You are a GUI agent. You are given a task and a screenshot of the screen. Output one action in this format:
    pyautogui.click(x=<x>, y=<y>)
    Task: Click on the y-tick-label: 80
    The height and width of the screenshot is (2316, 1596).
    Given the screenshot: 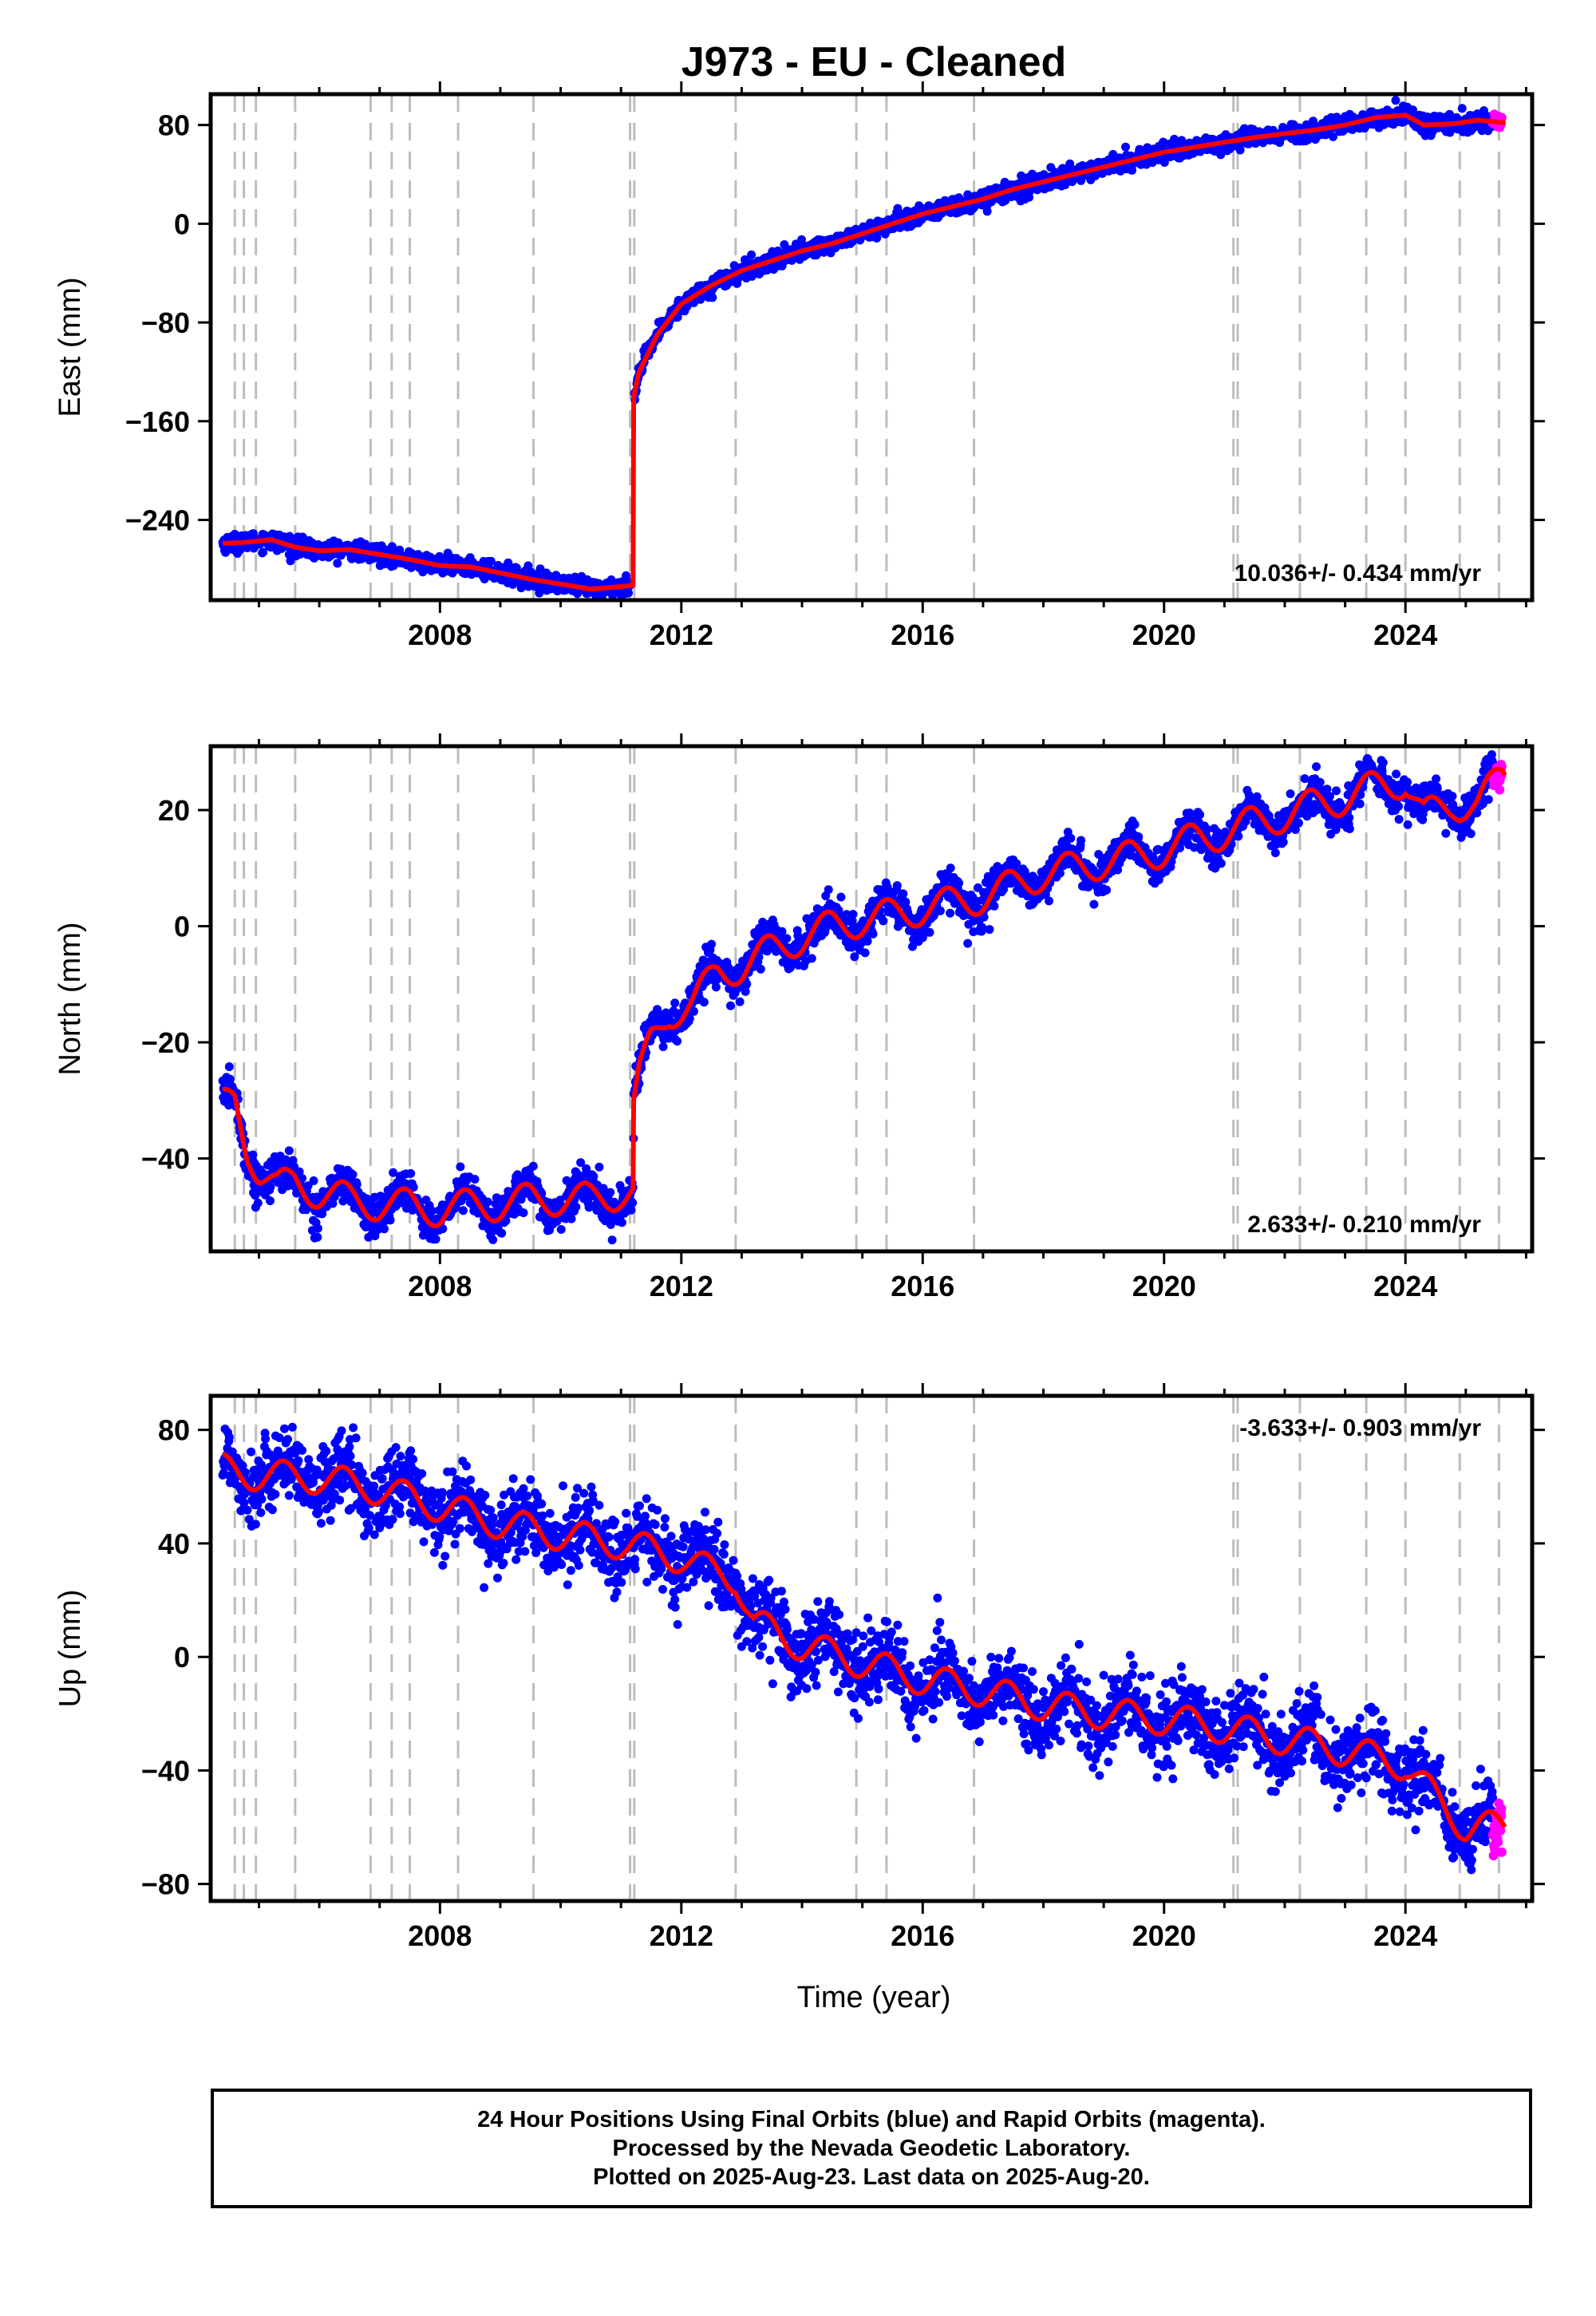 What is the action you would take?
    pyautogui.click(x=174, y=125)
    